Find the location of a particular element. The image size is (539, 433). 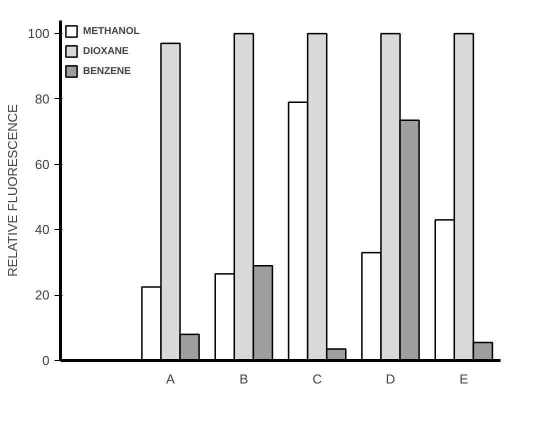

y-tick-label: 20 is located at coordinates (42, 295).